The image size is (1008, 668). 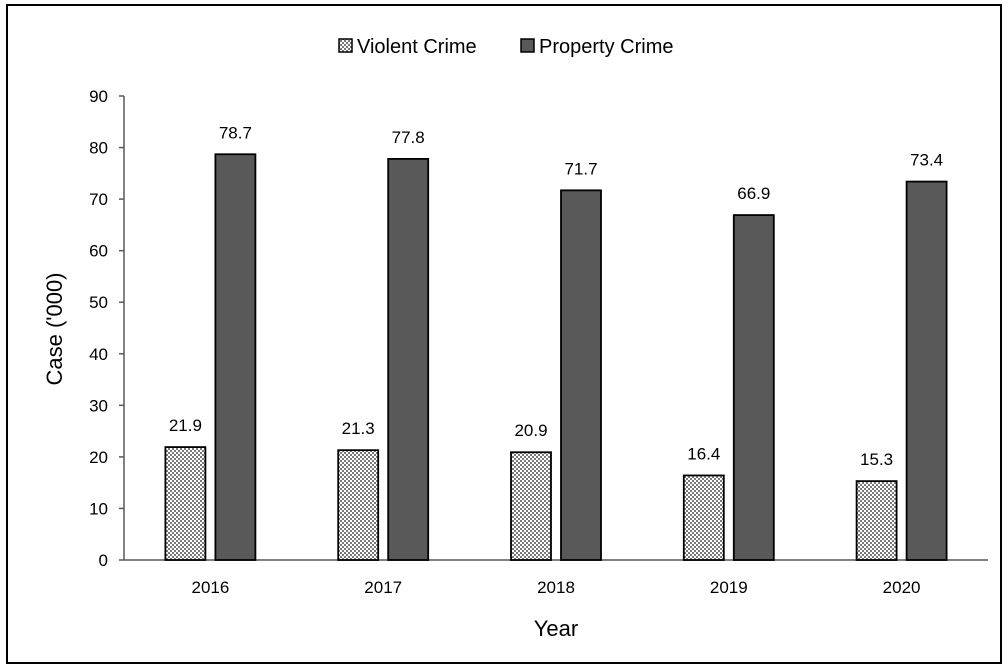 I want to click on data-label-property-crime: 78.7, so click(x=235, y=132).